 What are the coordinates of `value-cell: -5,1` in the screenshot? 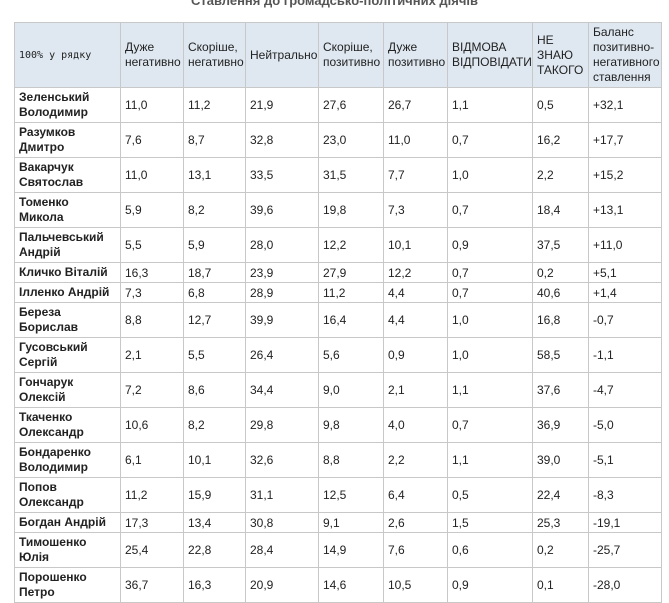 It's located at (625, 460).